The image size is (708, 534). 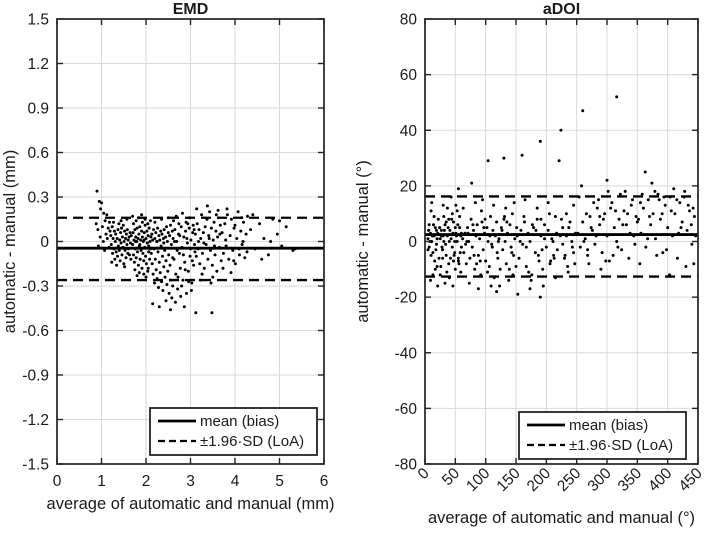 What do you see at coordinates (478, 480) in the screenshot?
I see `x-tick-label: 100` at bounding box center [478, 480].